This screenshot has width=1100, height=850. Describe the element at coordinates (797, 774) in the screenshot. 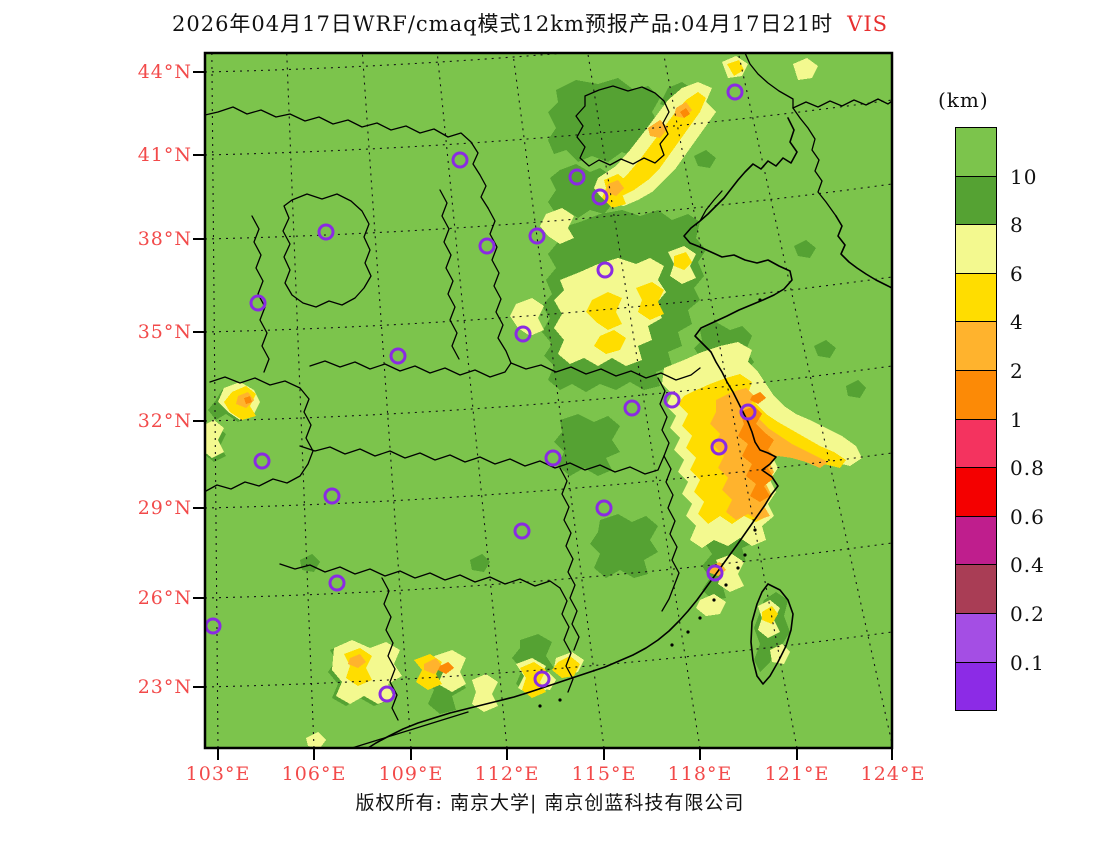

I see `lon-label-121E: 121°E` at that location.